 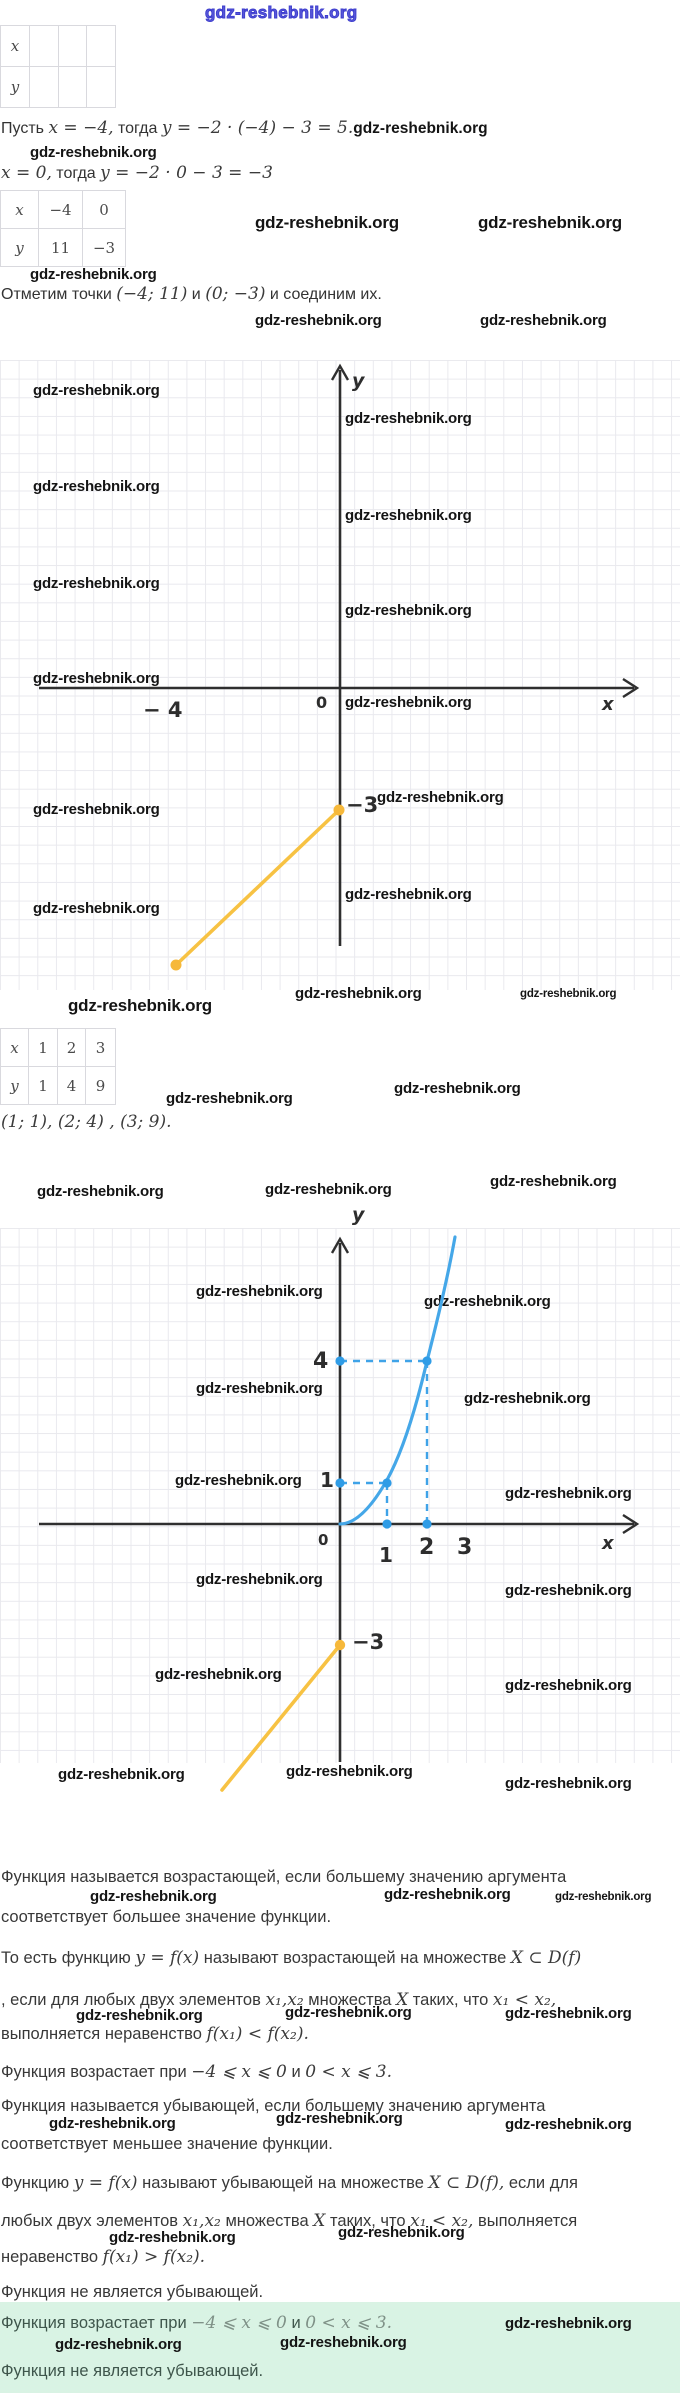 I want to click on graph2-points, so click(x=383, y=1442).